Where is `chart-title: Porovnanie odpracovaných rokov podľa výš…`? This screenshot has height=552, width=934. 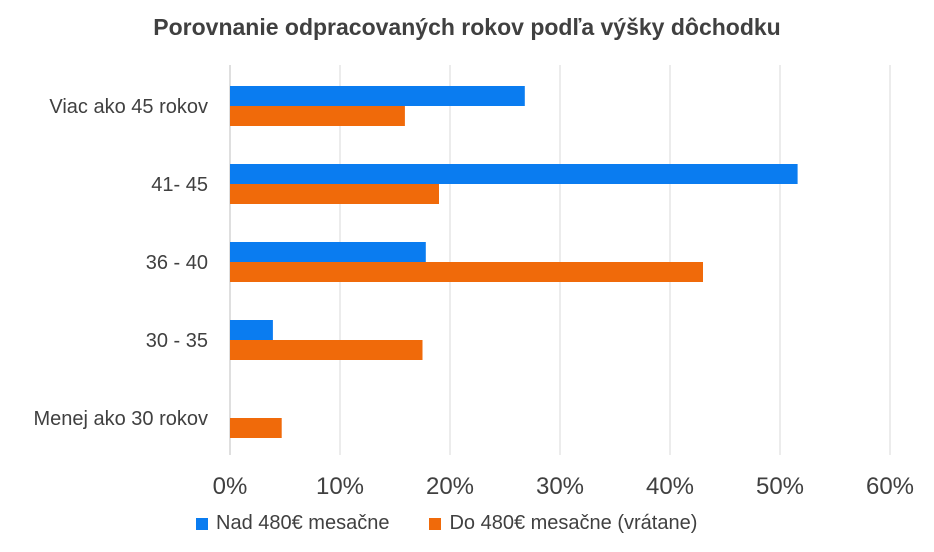 chart-title: Porovnanie odpracovaných rokov podľa výš… is located at coordinates (467, 27).